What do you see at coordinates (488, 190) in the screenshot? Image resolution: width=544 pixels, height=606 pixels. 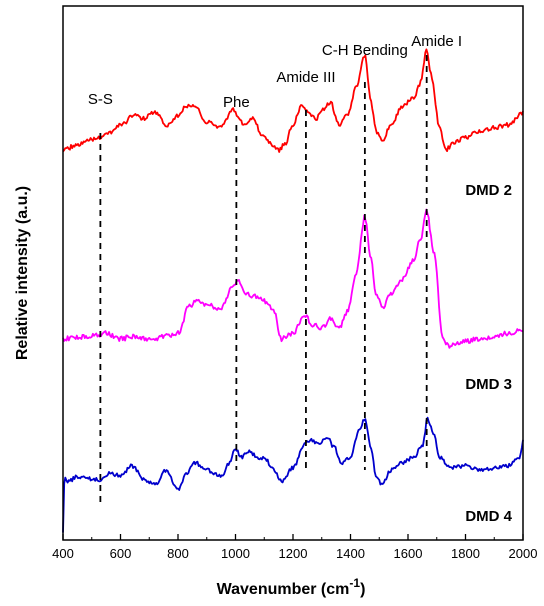 I see `series-label-dmd-2: DMD 2` at bounding box center [488, 190].